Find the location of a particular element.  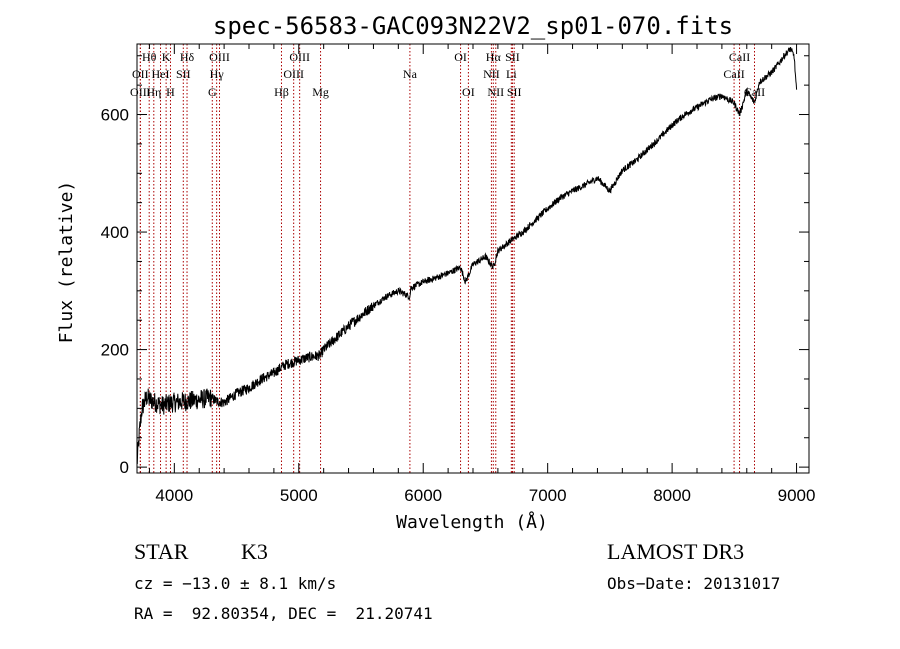

x-tick-label: 4000 is located at coordinates (174, 495).